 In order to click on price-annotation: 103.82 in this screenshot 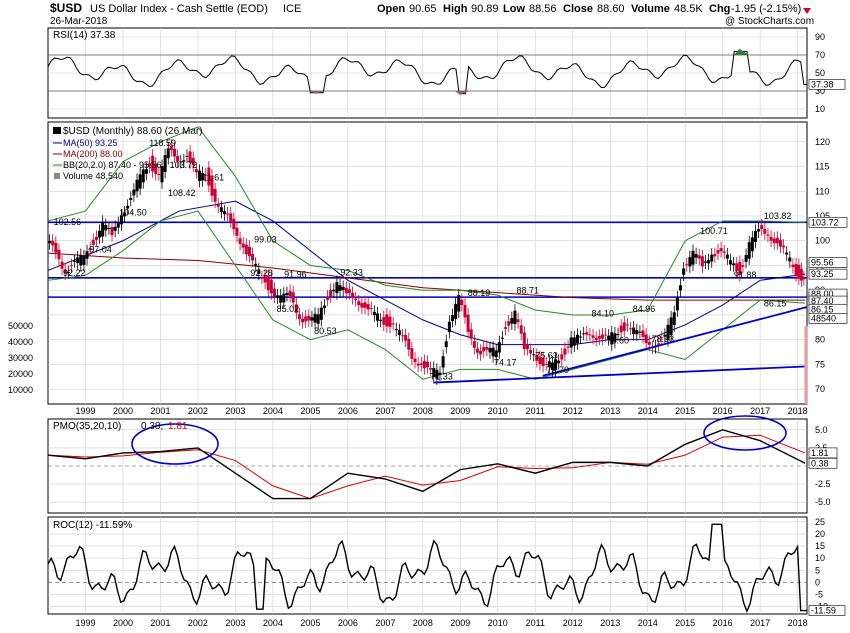, I will do `click(778, 216)`.